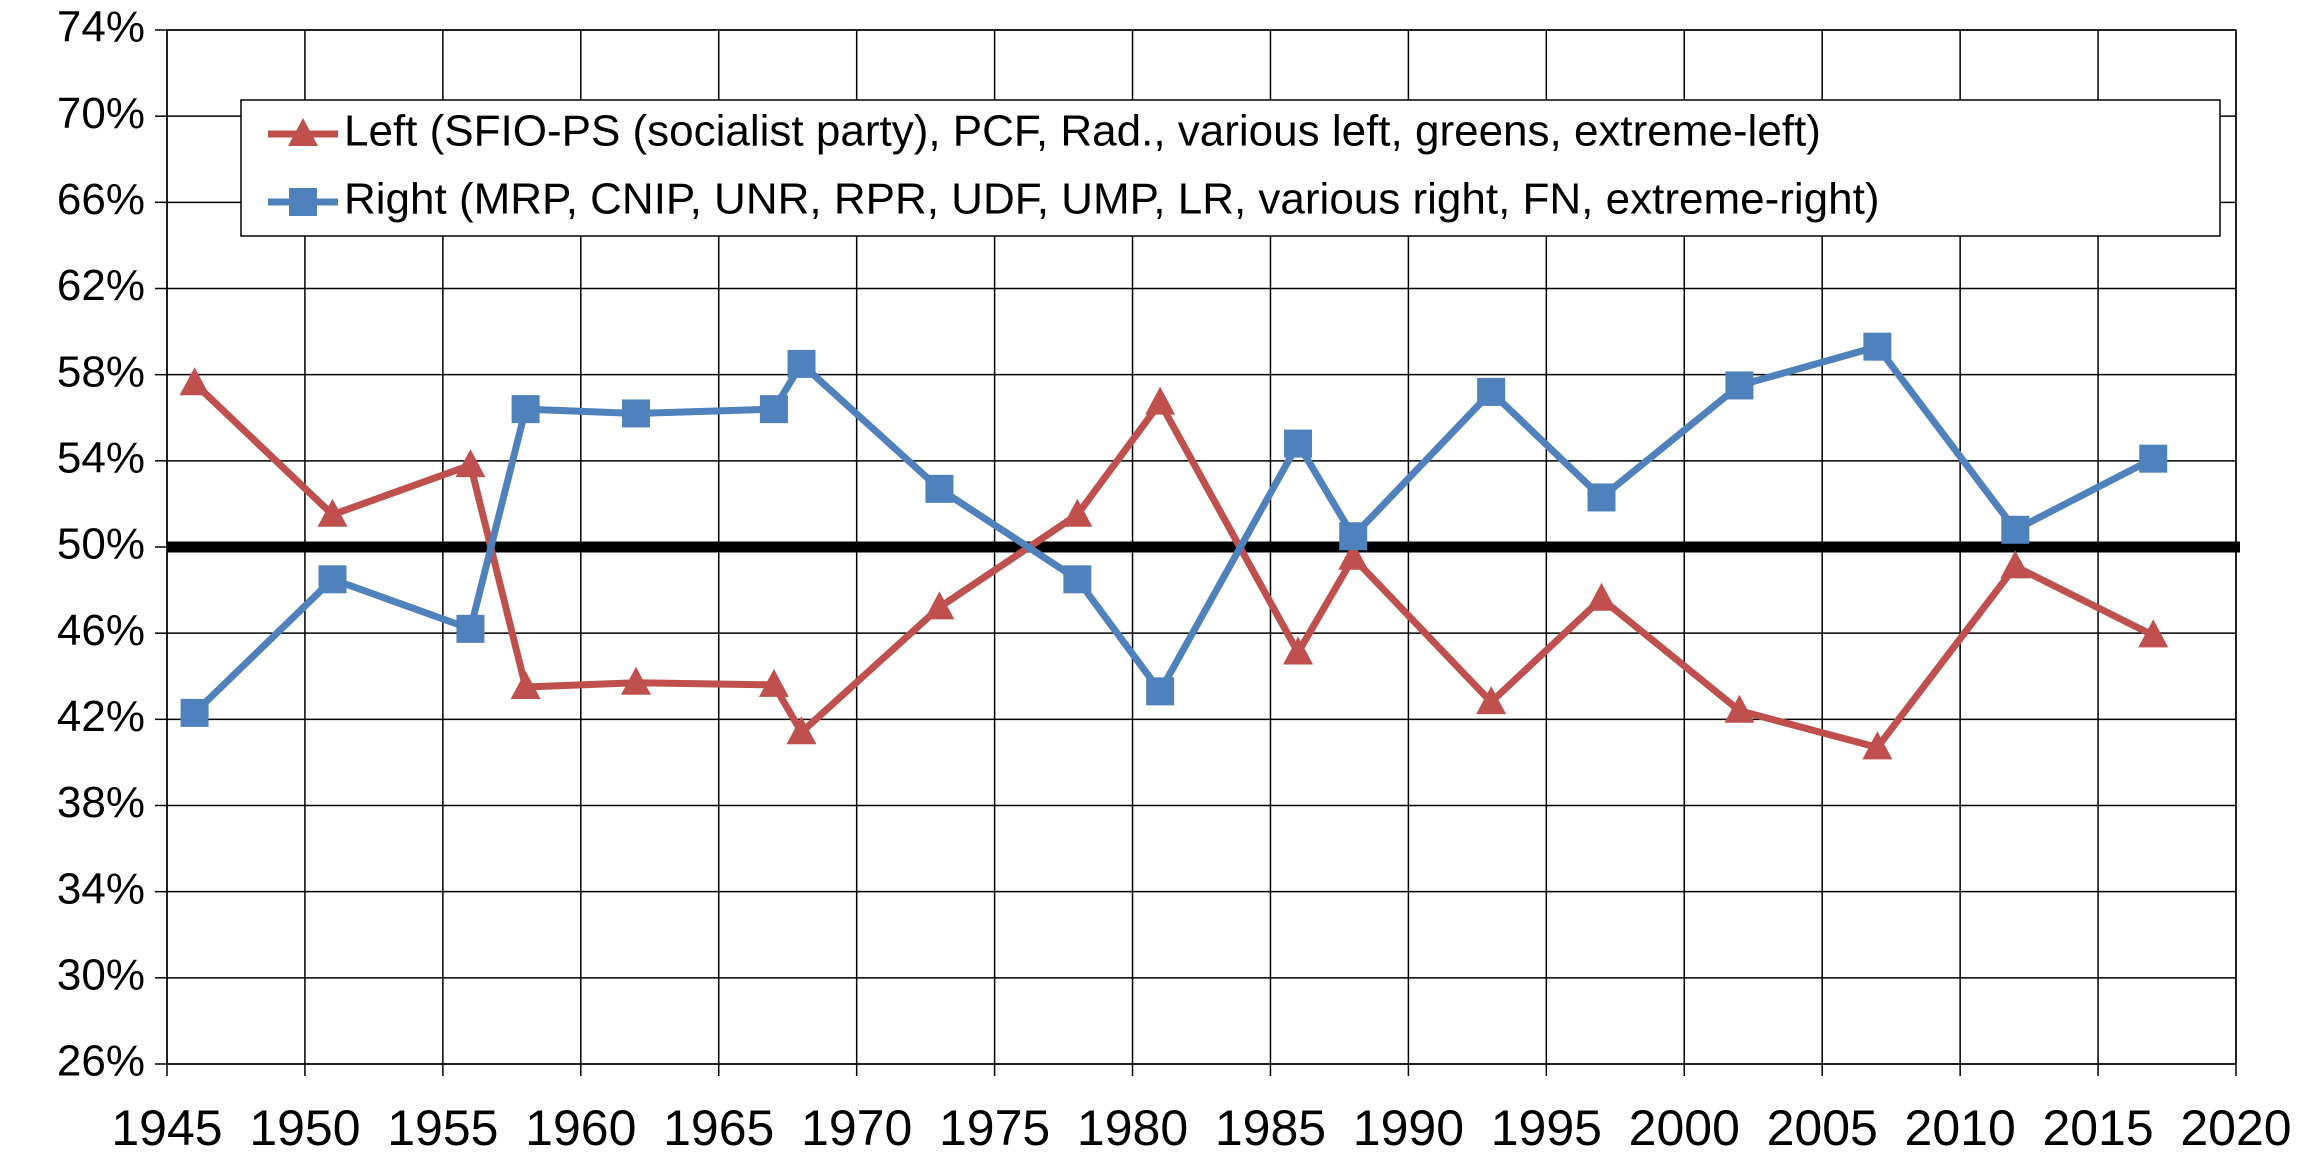 Image resolution: width=2317 pixels, height=1156 pixels. What do you see at coordinates (718, 1128) in the screenshot?
I see `x-tick-label: 1965` at bounding box center [718, 1128].